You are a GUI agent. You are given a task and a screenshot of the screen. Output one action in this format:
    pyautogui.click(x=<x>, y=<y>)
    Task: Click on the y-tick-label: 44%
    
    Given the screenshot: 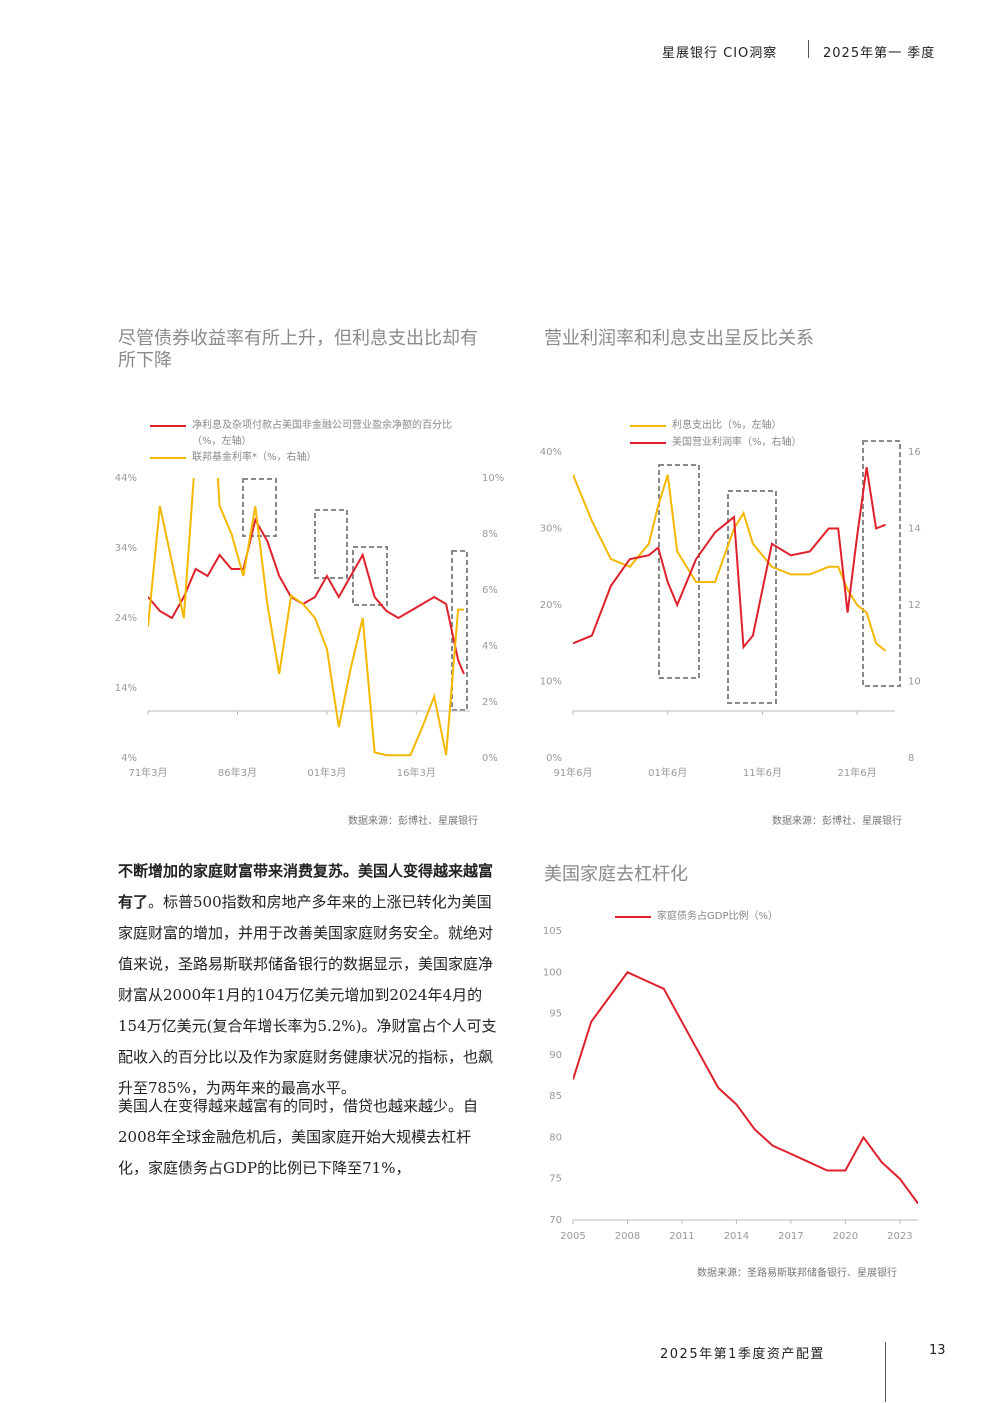 What is the action you would take?
    pyautogui.click(x=126, y=478)
    